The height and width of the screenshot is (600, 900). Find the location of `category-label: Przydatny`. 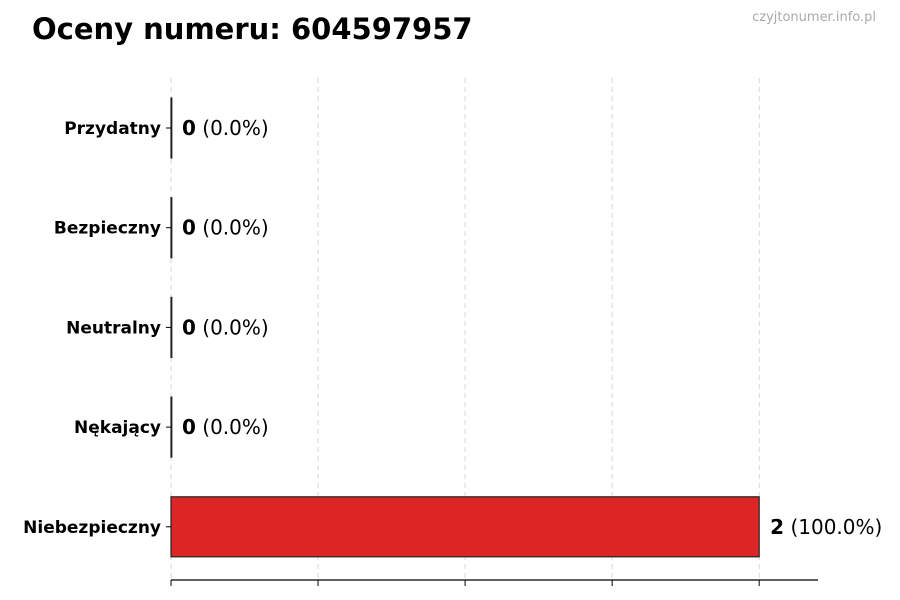

category-label: Przydatny is located at coordinates (112, 129).